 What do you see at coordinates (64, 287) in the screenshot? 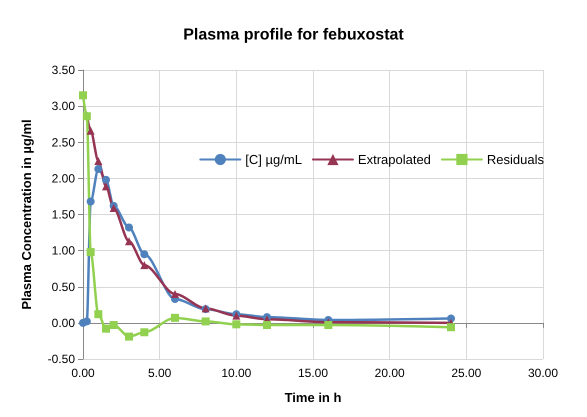
I see `y-tick-label: 0.50` at bounding box center [64, 287].